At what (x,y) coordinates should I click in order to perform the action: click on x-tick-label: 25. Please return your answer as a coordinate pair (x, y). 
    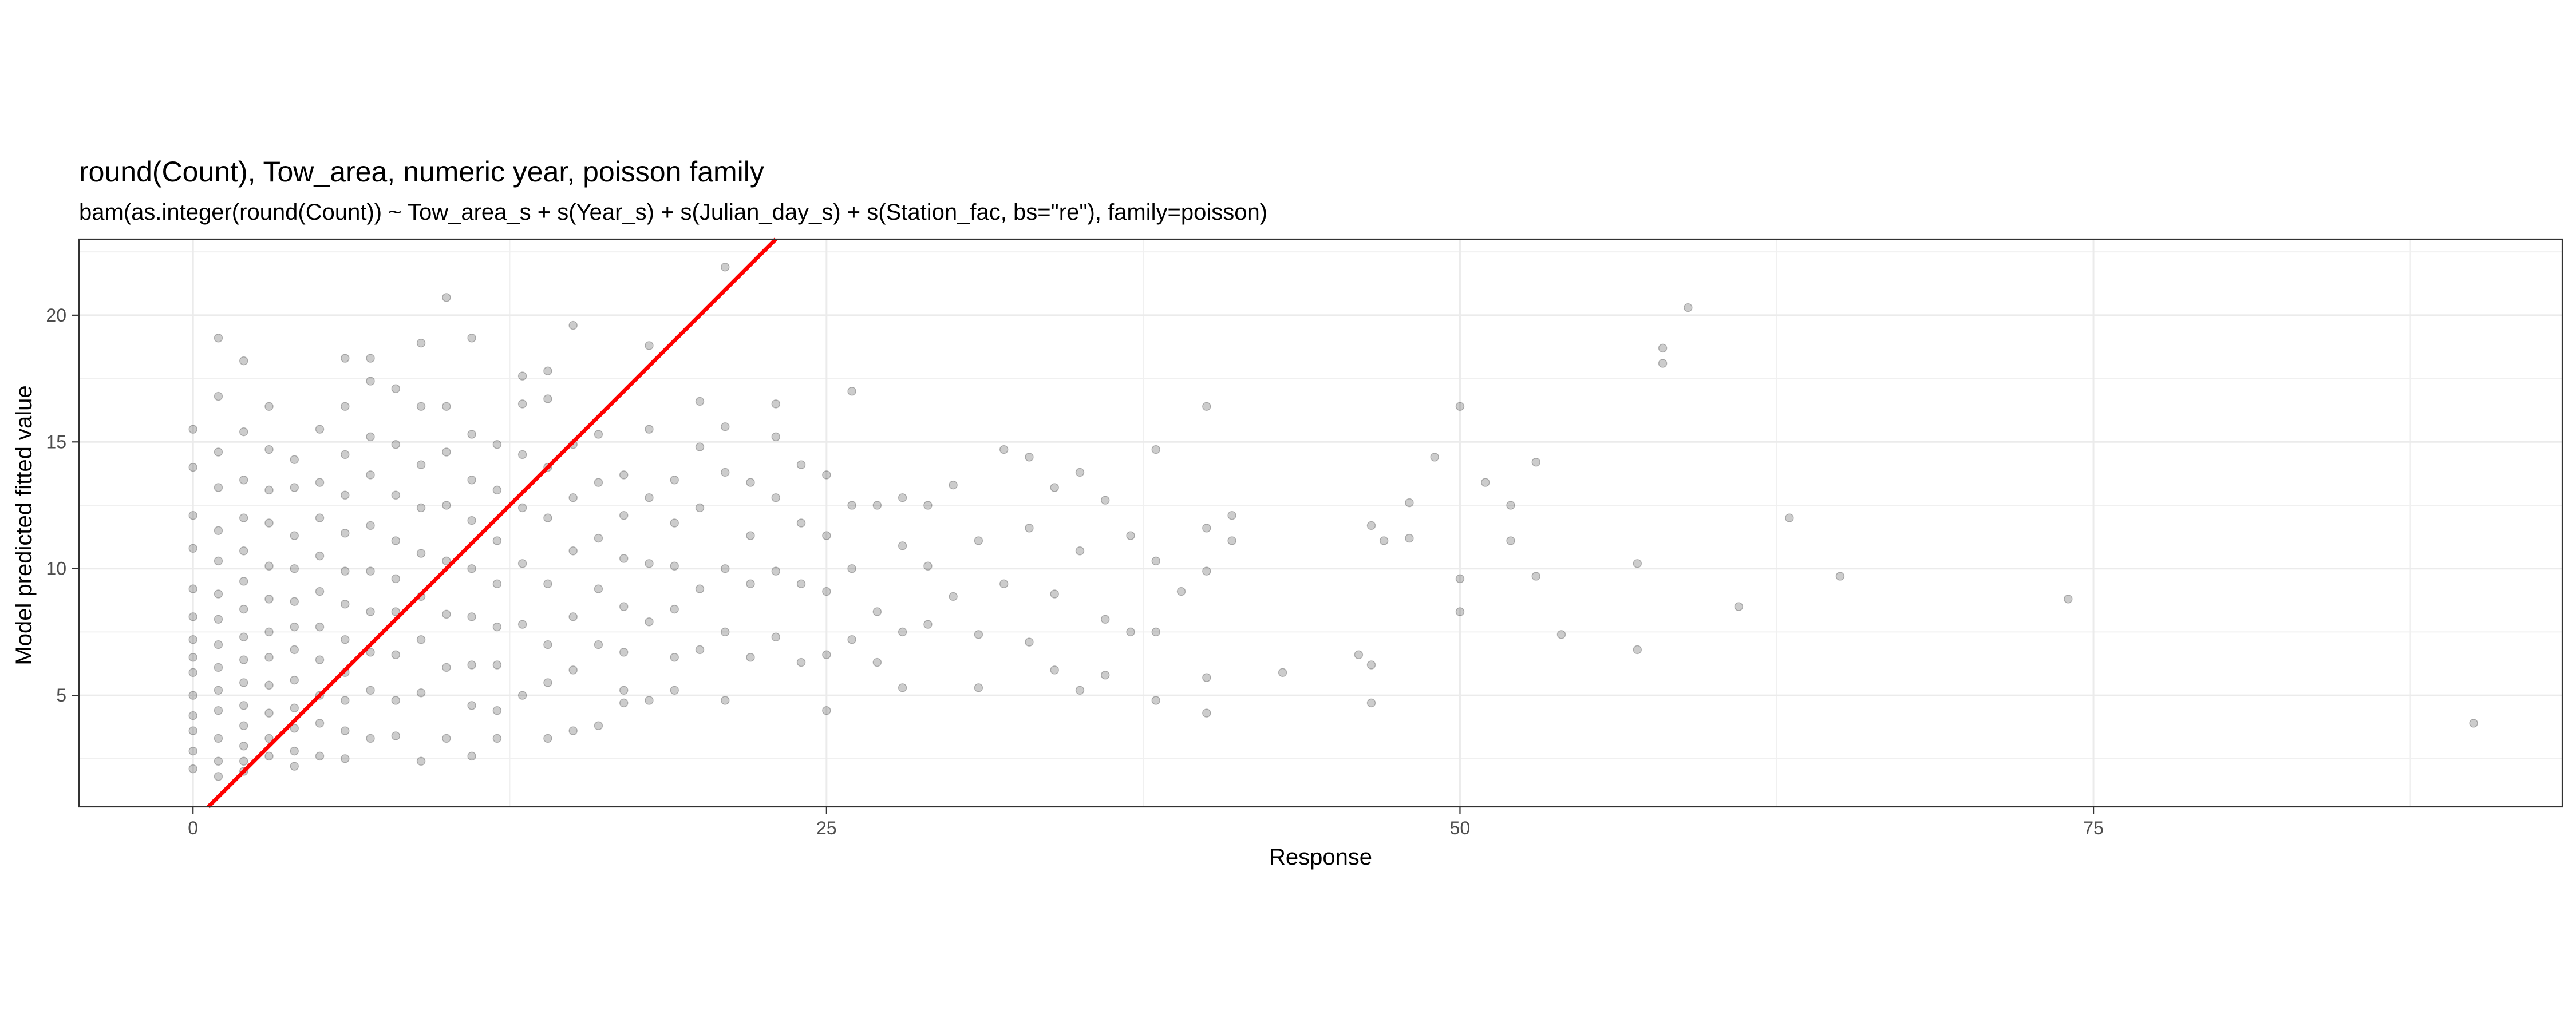
    Looking at the image, I should click on (826, 828).